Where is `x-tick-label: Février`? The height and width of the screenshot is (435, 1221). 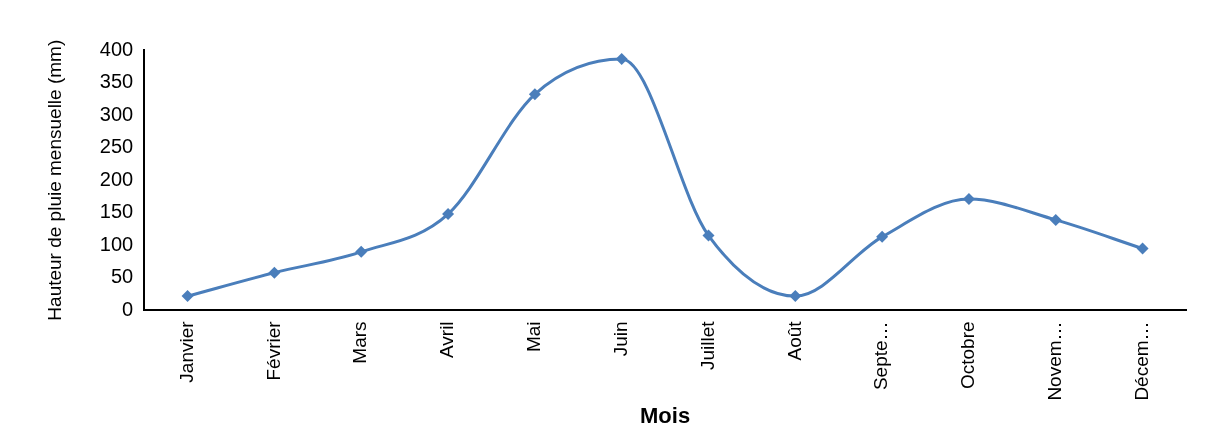 x-tick-label: Février is located at coordinates (273, 350).